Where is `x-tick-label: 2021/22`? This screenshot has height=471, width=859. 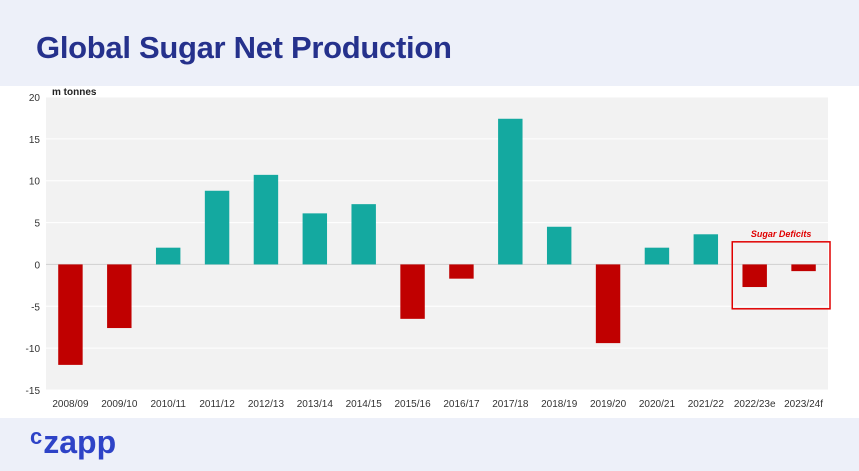
x-tick-label: 2021/22 is located at coordinates (706, 404).